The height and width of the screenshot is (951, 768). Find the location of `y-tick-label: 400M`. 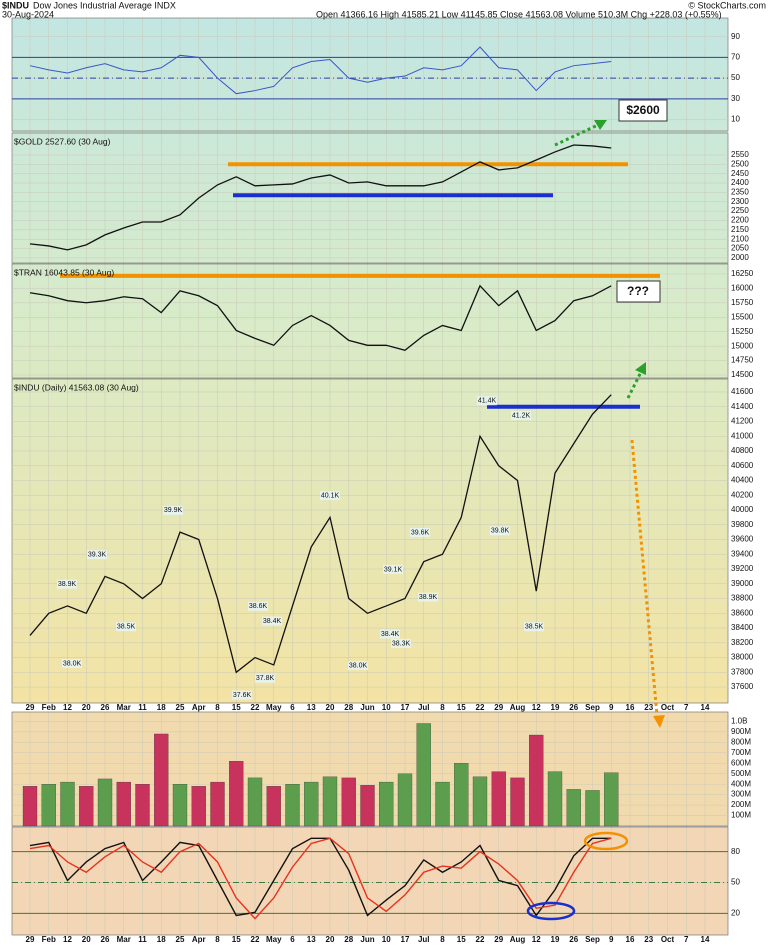

y-tick-label: 400M is located at coordinates (741, 783).